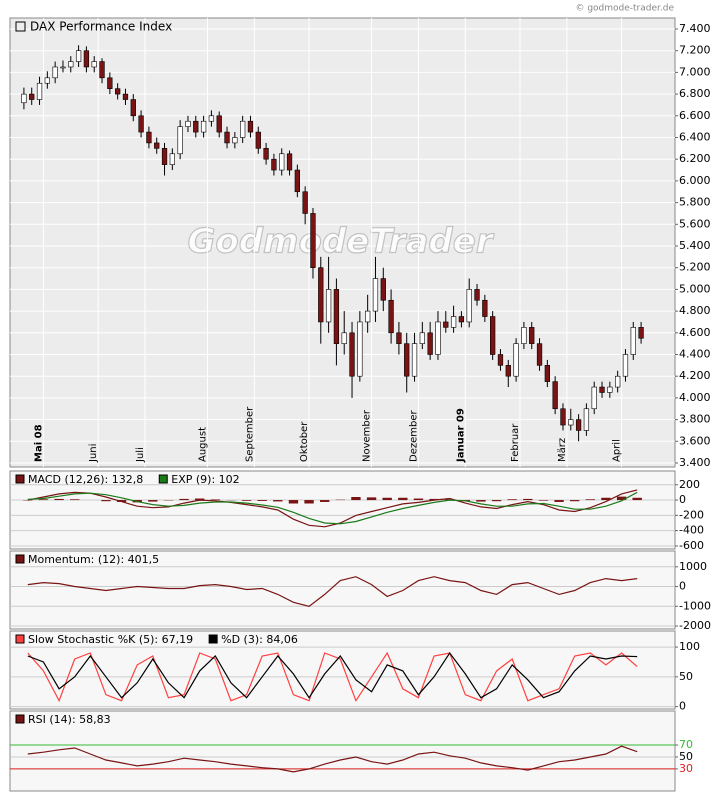 This screenshot has height=805, width=720. What do you see at coordinates (695, 245) in the screenshot?
I see `y-tick-label: 5.400` at bounding box center [695, 245].